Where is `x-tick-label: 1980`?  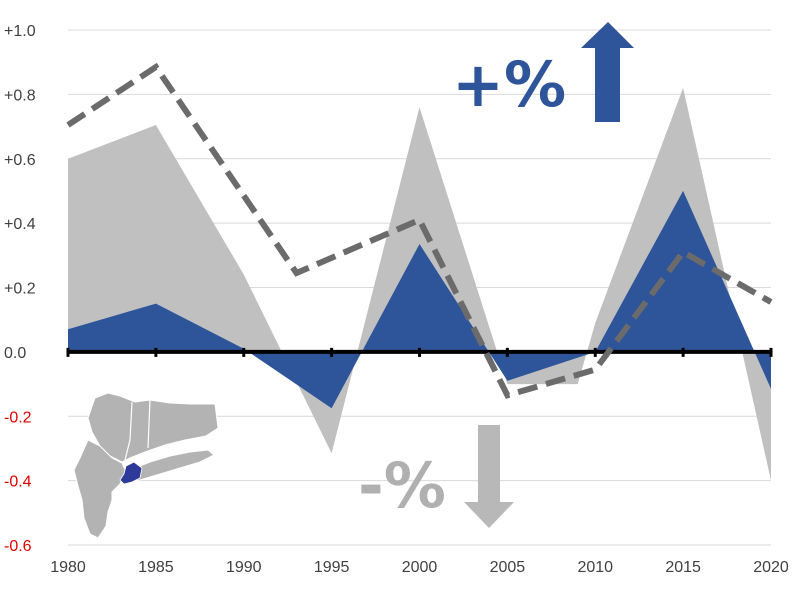
x-tick-label: 1980 is located at coordinates (68, 567).